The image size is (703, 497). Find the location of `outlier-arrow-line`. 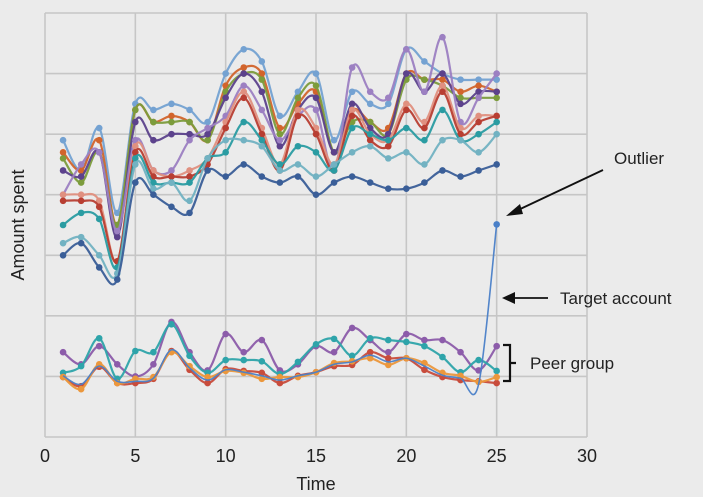

outlier-arrow-line is located at coordinates (559, 190).